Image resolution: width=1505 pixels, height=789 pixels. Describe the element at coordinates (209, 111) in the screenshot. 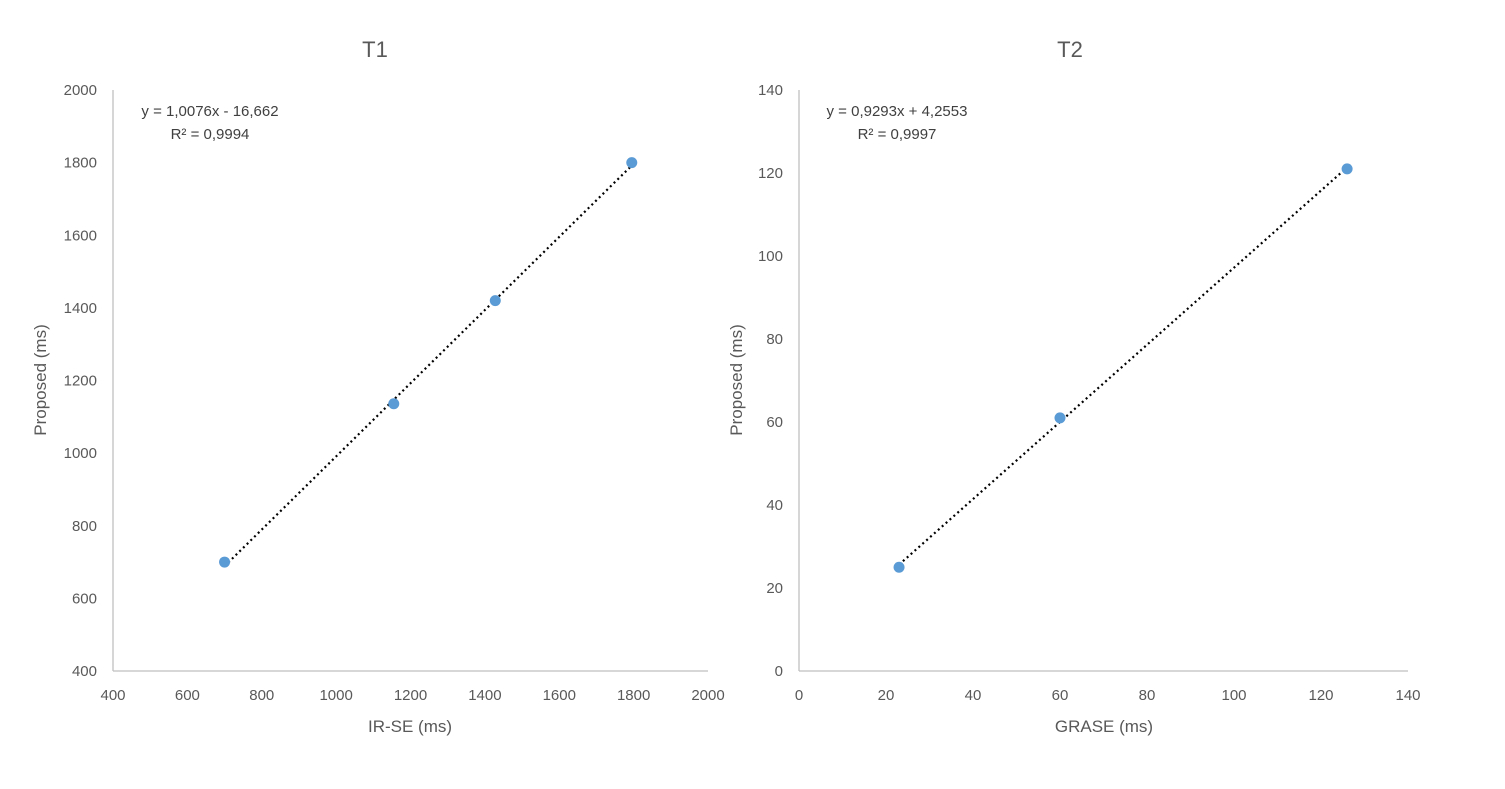

I see `trendline-equation: y = 1,0076x - 16,662` at that location.